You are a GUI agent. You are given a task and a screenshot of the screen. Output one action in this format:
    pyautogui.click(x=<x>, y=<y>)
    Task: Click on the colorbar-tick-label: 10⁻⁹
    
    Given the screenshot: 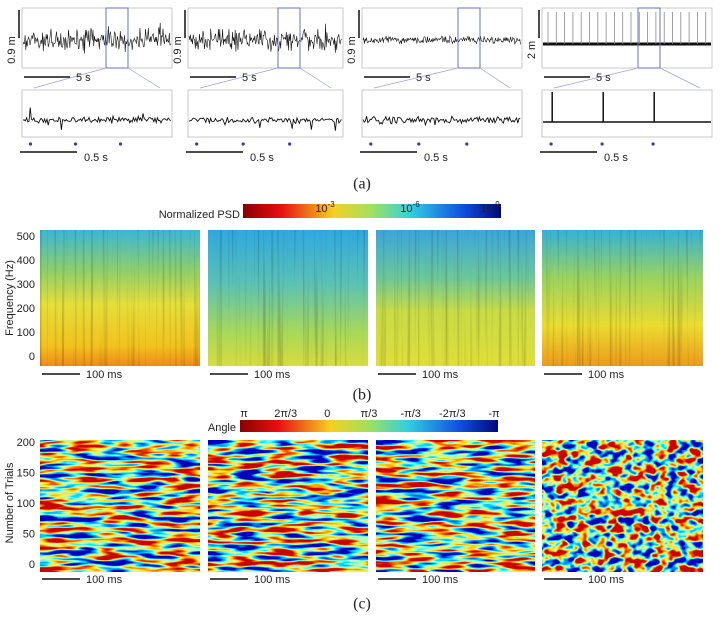 What is the action you would take?
    pyautogui.click(x=490, y=207)
    